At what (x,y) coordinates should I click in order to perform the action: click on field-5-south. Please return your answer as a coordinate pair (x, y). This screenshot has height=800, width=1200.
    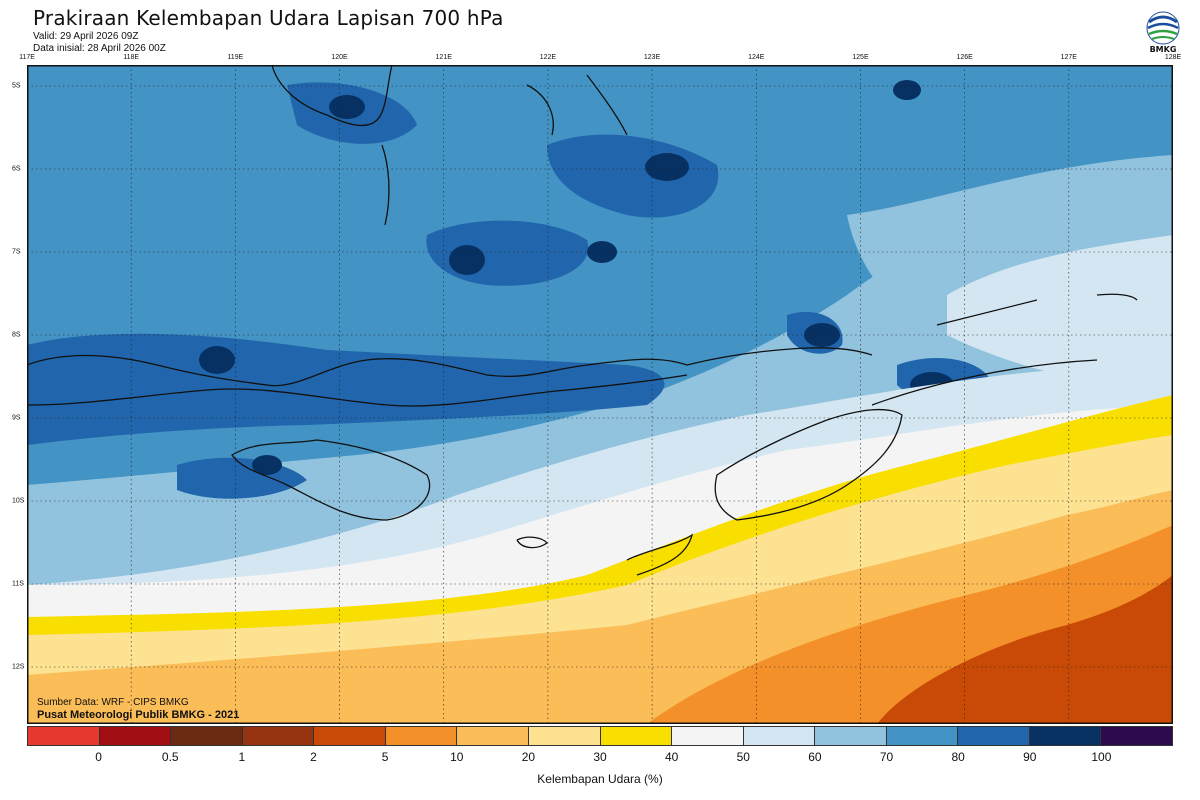
    Looking at the image, I should click on (1025, 649).